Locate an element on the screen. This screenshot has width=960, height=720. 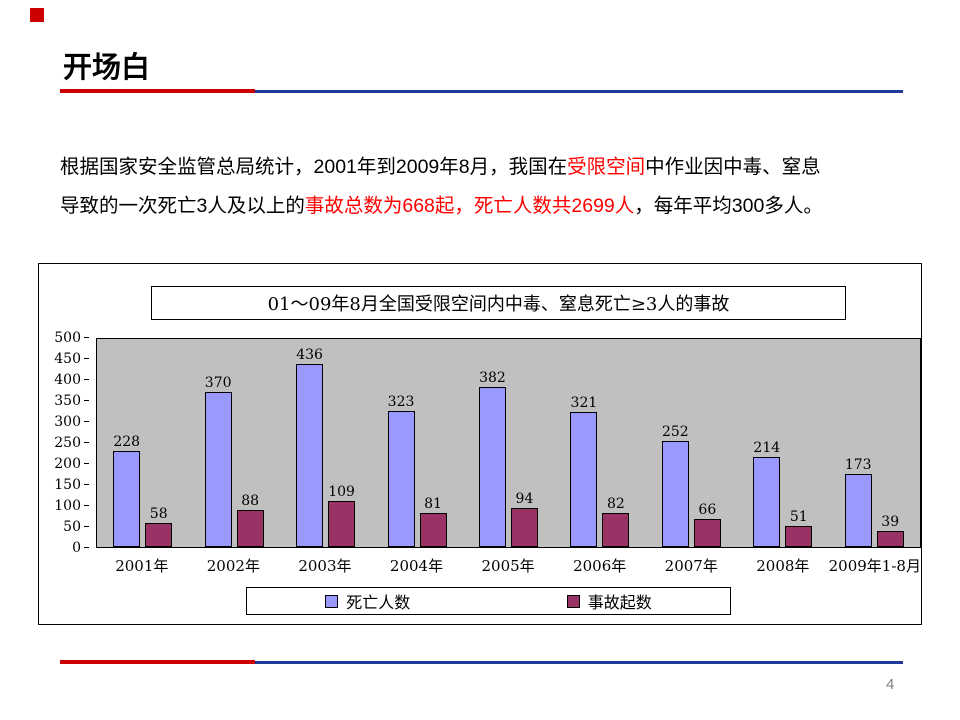
bar-column: 214 is located at coordinates (767, 493).